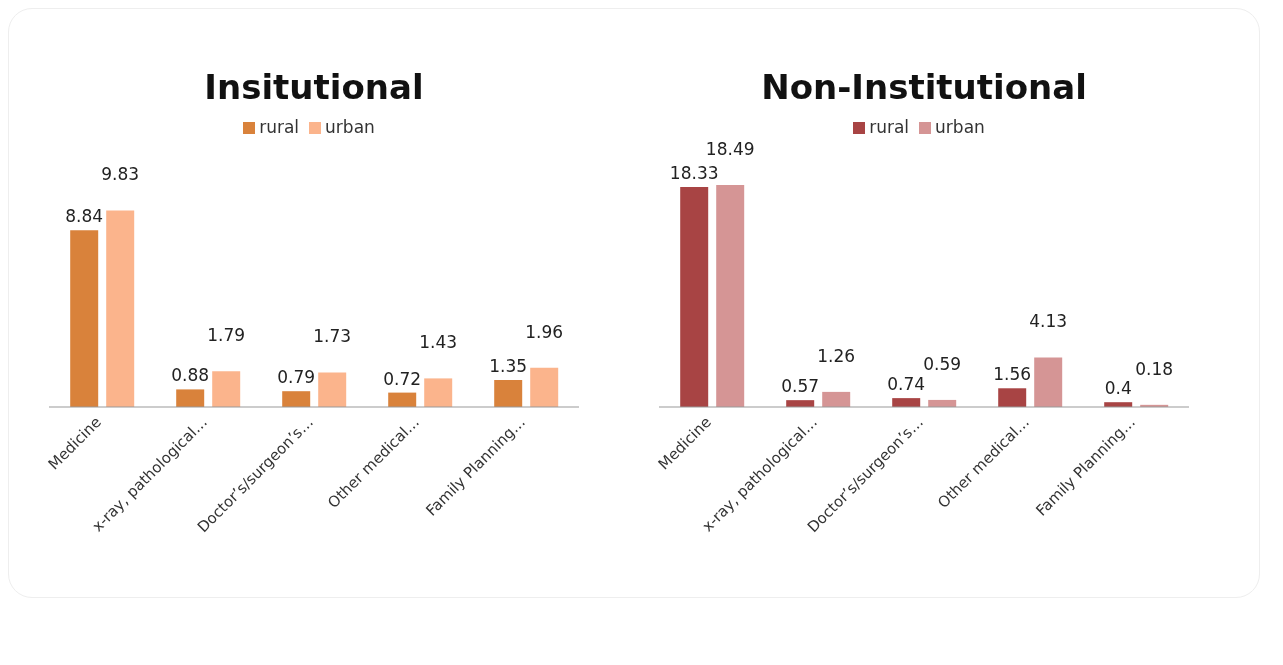  Describe the element at coordinates (190, 375) in the screenshot. I see `data-label: 0.88` at that location.